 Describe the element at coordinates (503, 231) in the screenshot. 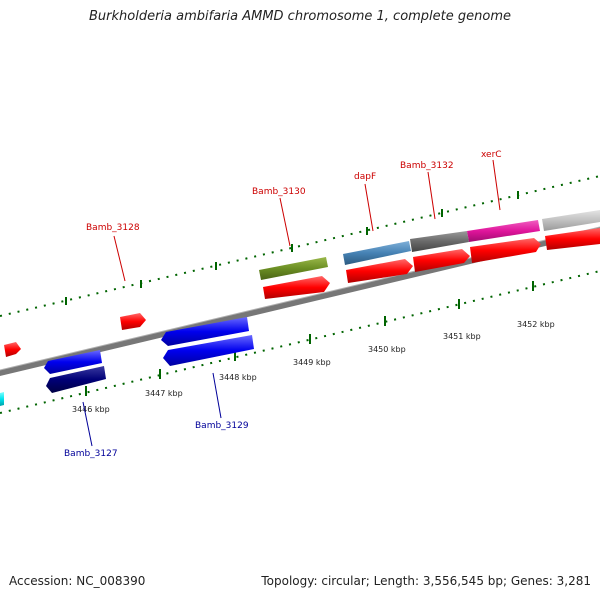

I see `feature-magenta` at that location.